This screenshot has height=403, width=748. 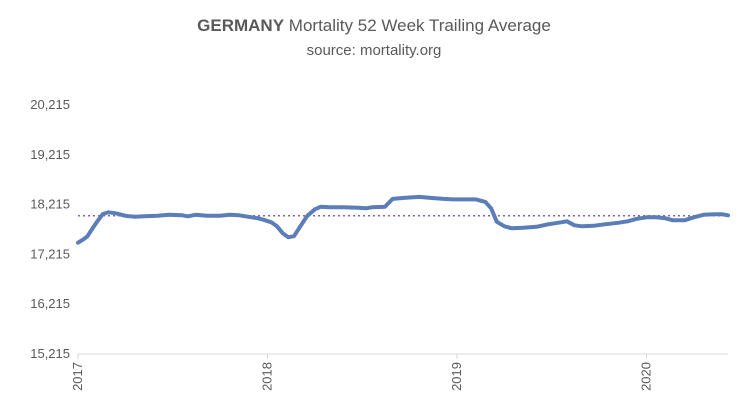 What do you see at coordinates (362, 372) in the screenshot?
I see `x-axis-ticks: 2017 2018 2019 2020` at bounding box center [362, 372].